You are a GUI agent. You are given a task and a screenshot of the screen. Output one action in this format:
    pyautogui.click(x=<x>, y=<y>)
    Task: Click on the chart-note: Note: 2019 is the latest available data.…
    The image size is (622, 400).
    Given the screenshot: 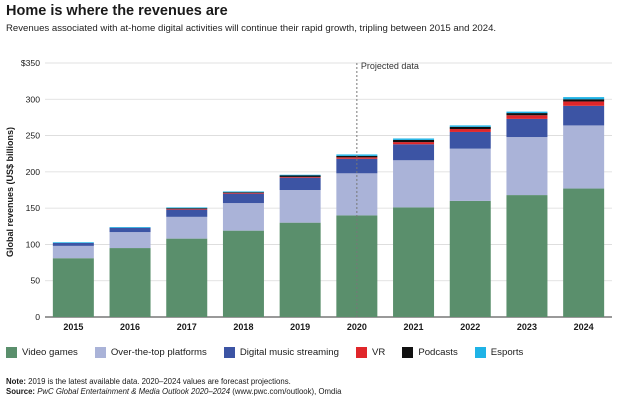 What is the action you would take?
    pyautogui.click(x=148, y=381)
    